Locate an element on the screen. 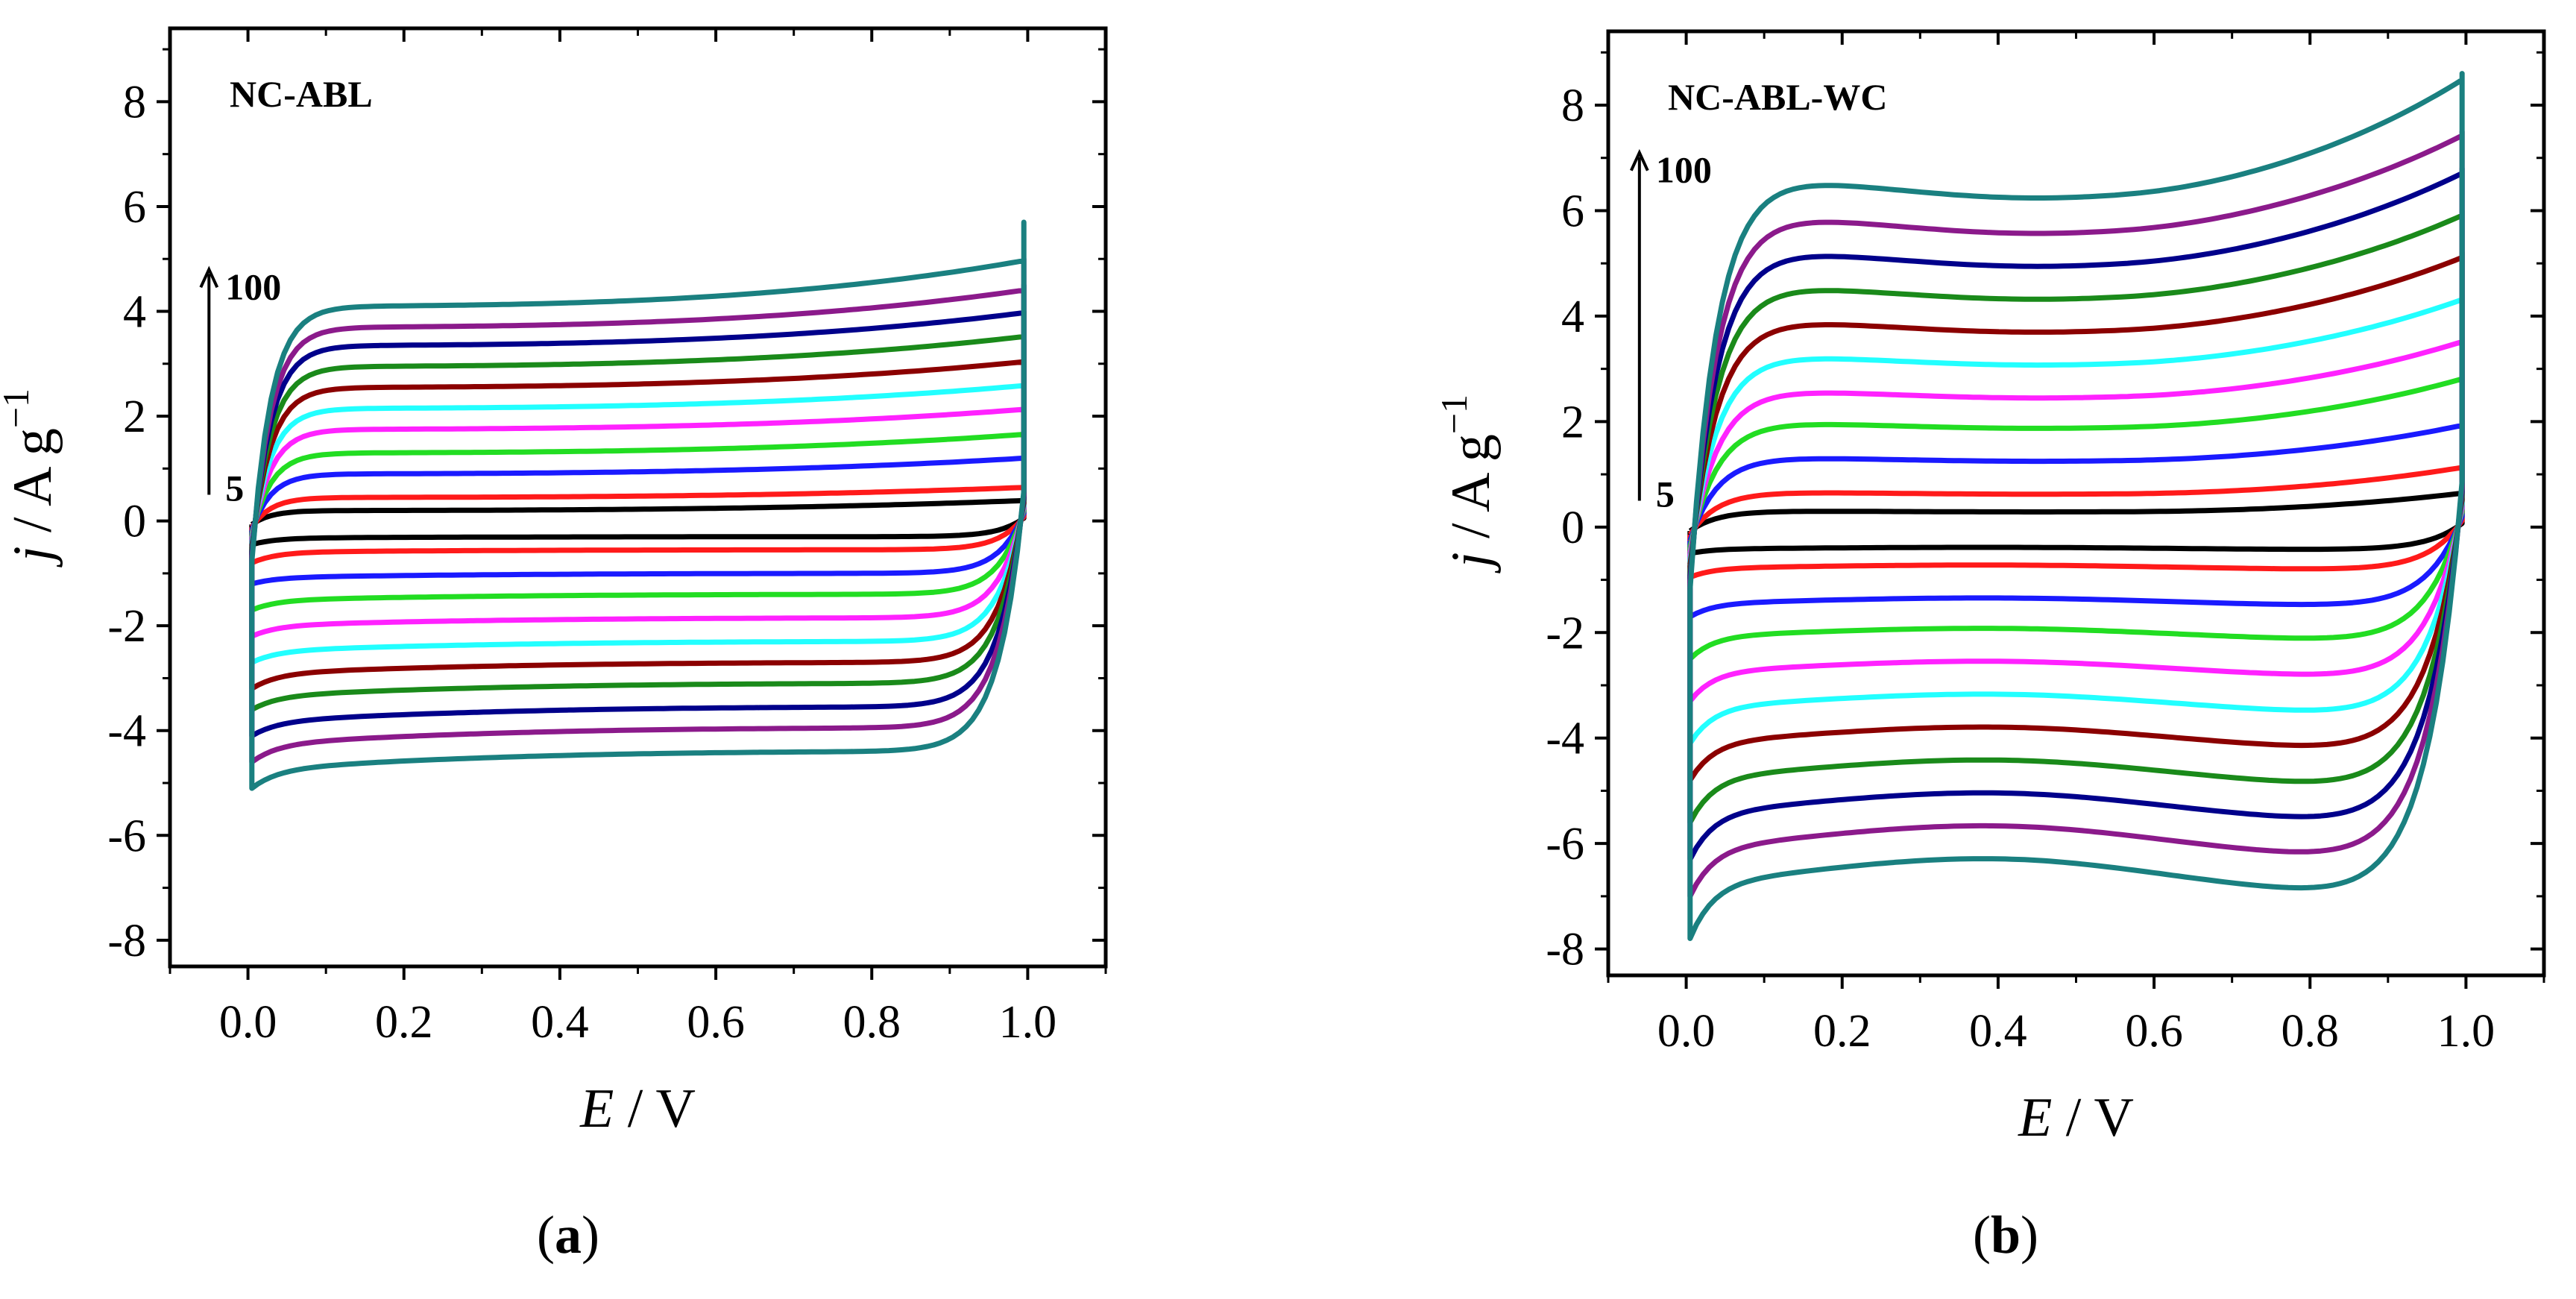  panel-b-caption: (b) is located at coordinates (2005, 1235).